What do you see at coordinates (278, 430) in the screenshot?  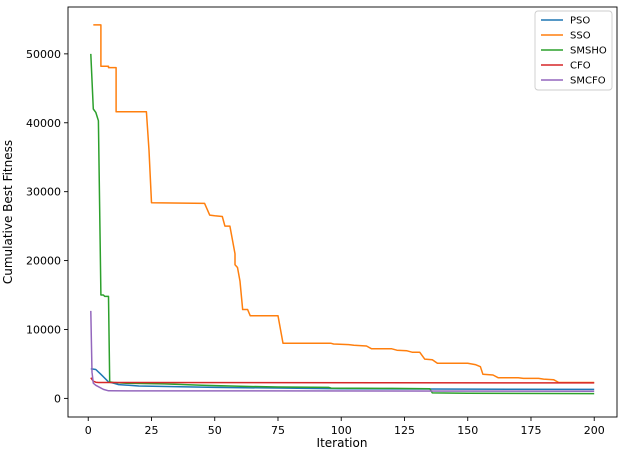 I see `x-tick-label: 75` at bounding box center [278, 430].